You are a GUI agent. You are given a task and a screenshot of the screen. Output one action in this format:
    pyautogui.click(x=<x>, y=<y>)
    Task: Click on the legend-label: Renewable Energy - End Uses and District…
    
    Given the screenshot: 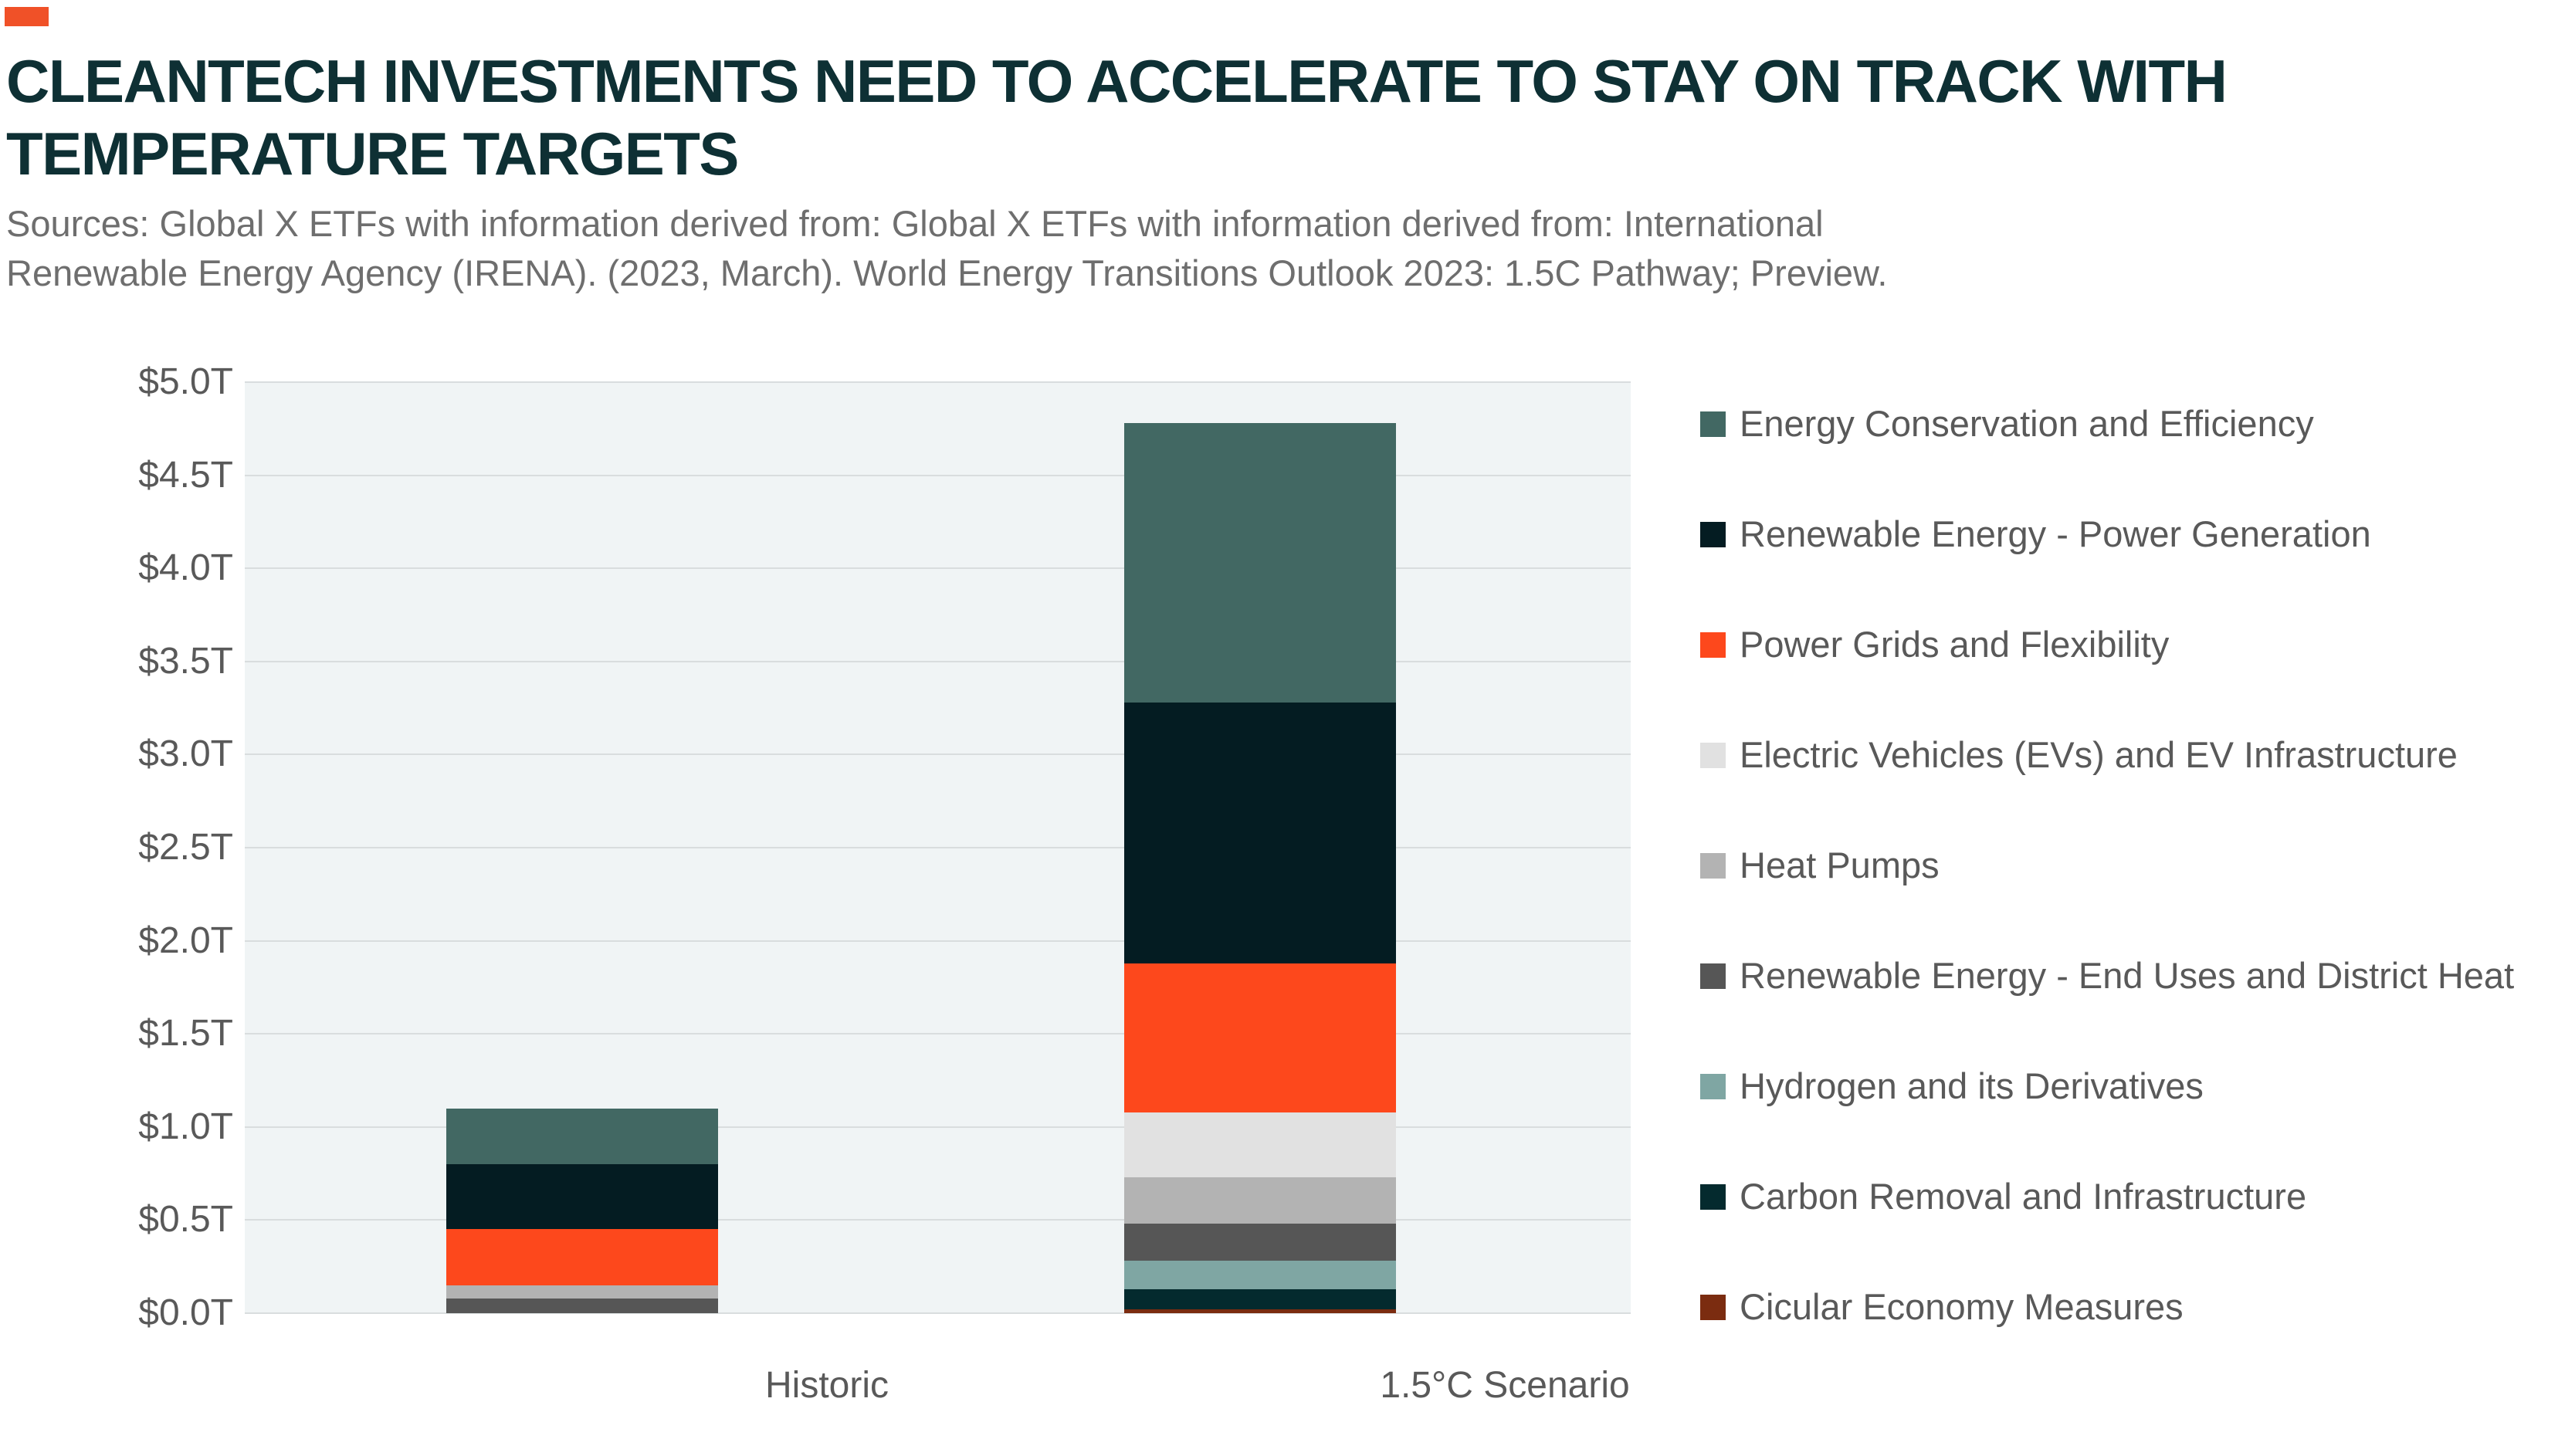 What is the action you would take?
    pyautogui.click(x=2127, y=975)
    